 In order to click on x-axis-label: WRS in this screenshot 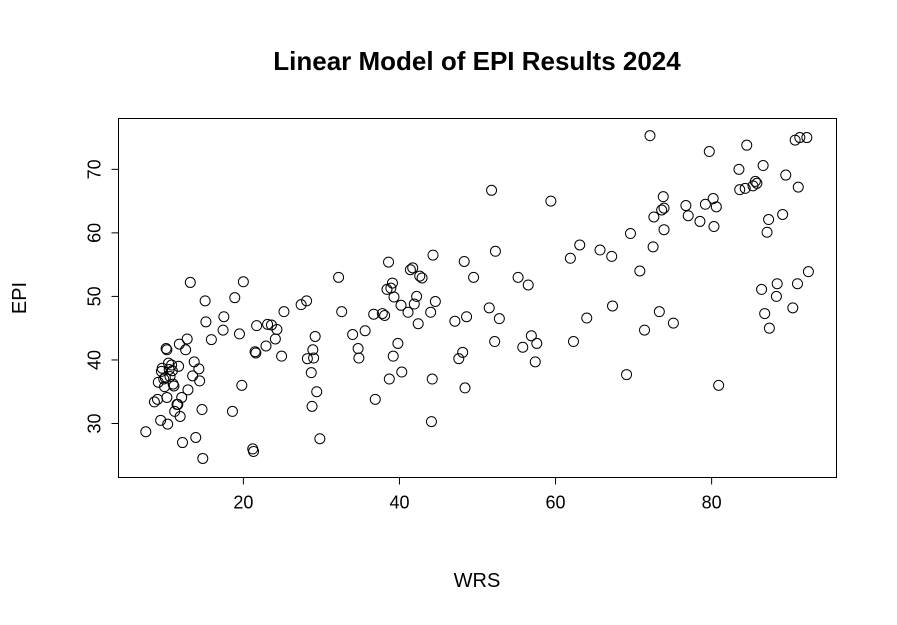, I will do `click(477, 581)`.